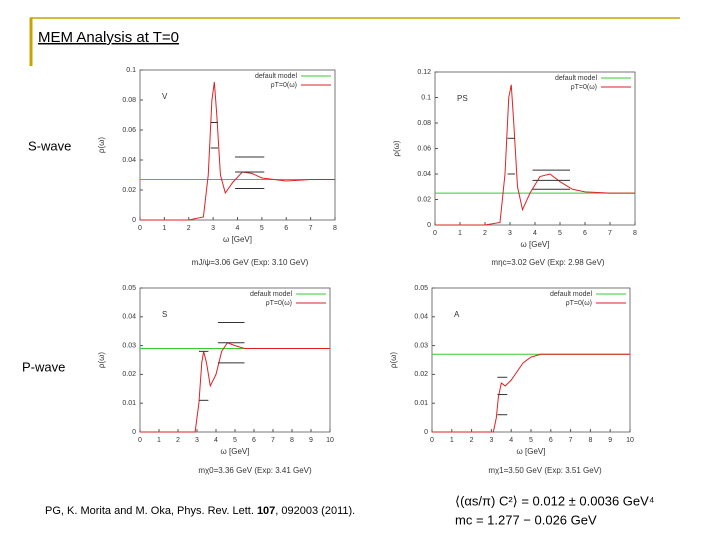 This screenshot has height=540, width=720. I want to click on panel-label: A, so click(457, 314).